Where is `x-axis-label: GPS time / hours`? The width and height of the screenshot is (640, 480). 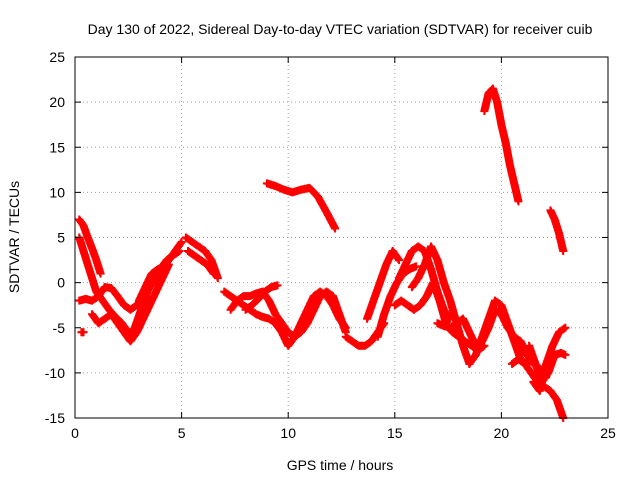 x-axis-label: GPS time / hours is located at coordinates (340, 465).